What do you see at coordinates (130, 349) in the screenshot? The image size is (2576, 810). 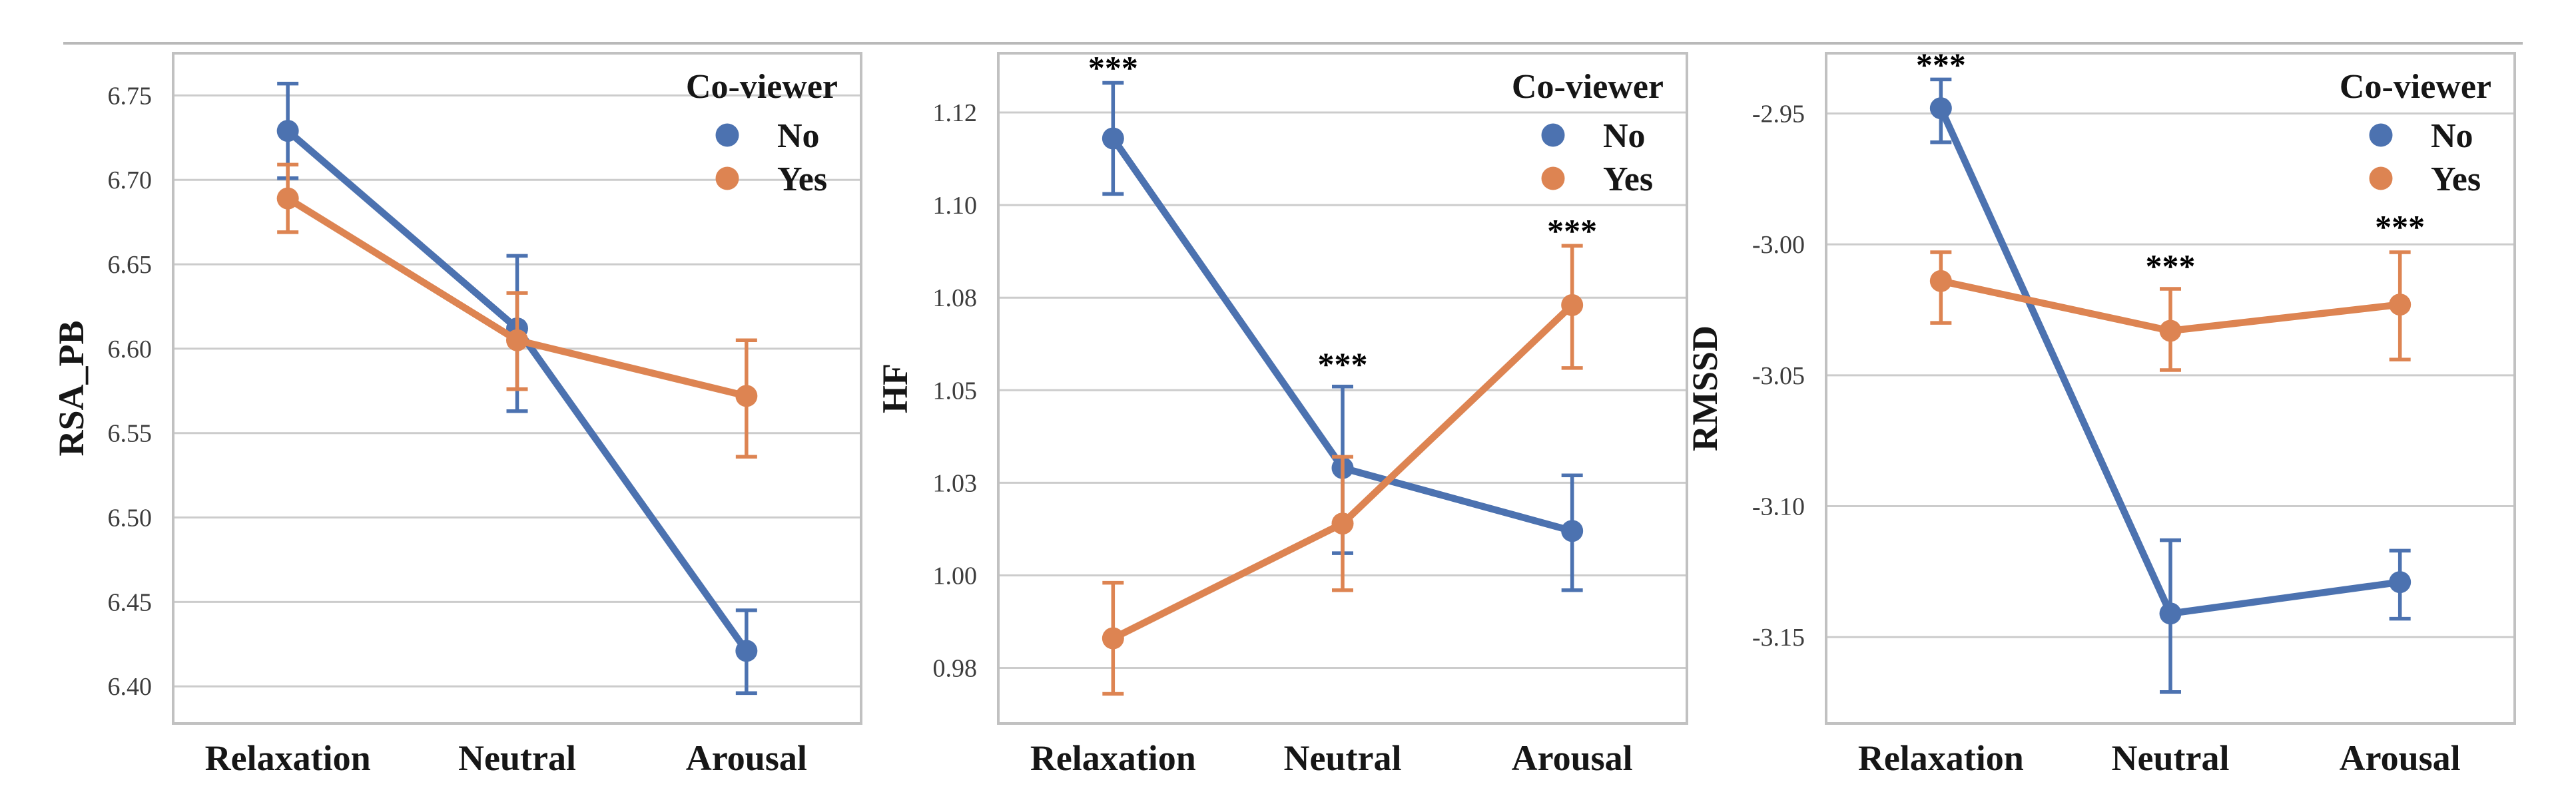 I see `y-tick-label: 6.60` at bounding box center [130, 349].